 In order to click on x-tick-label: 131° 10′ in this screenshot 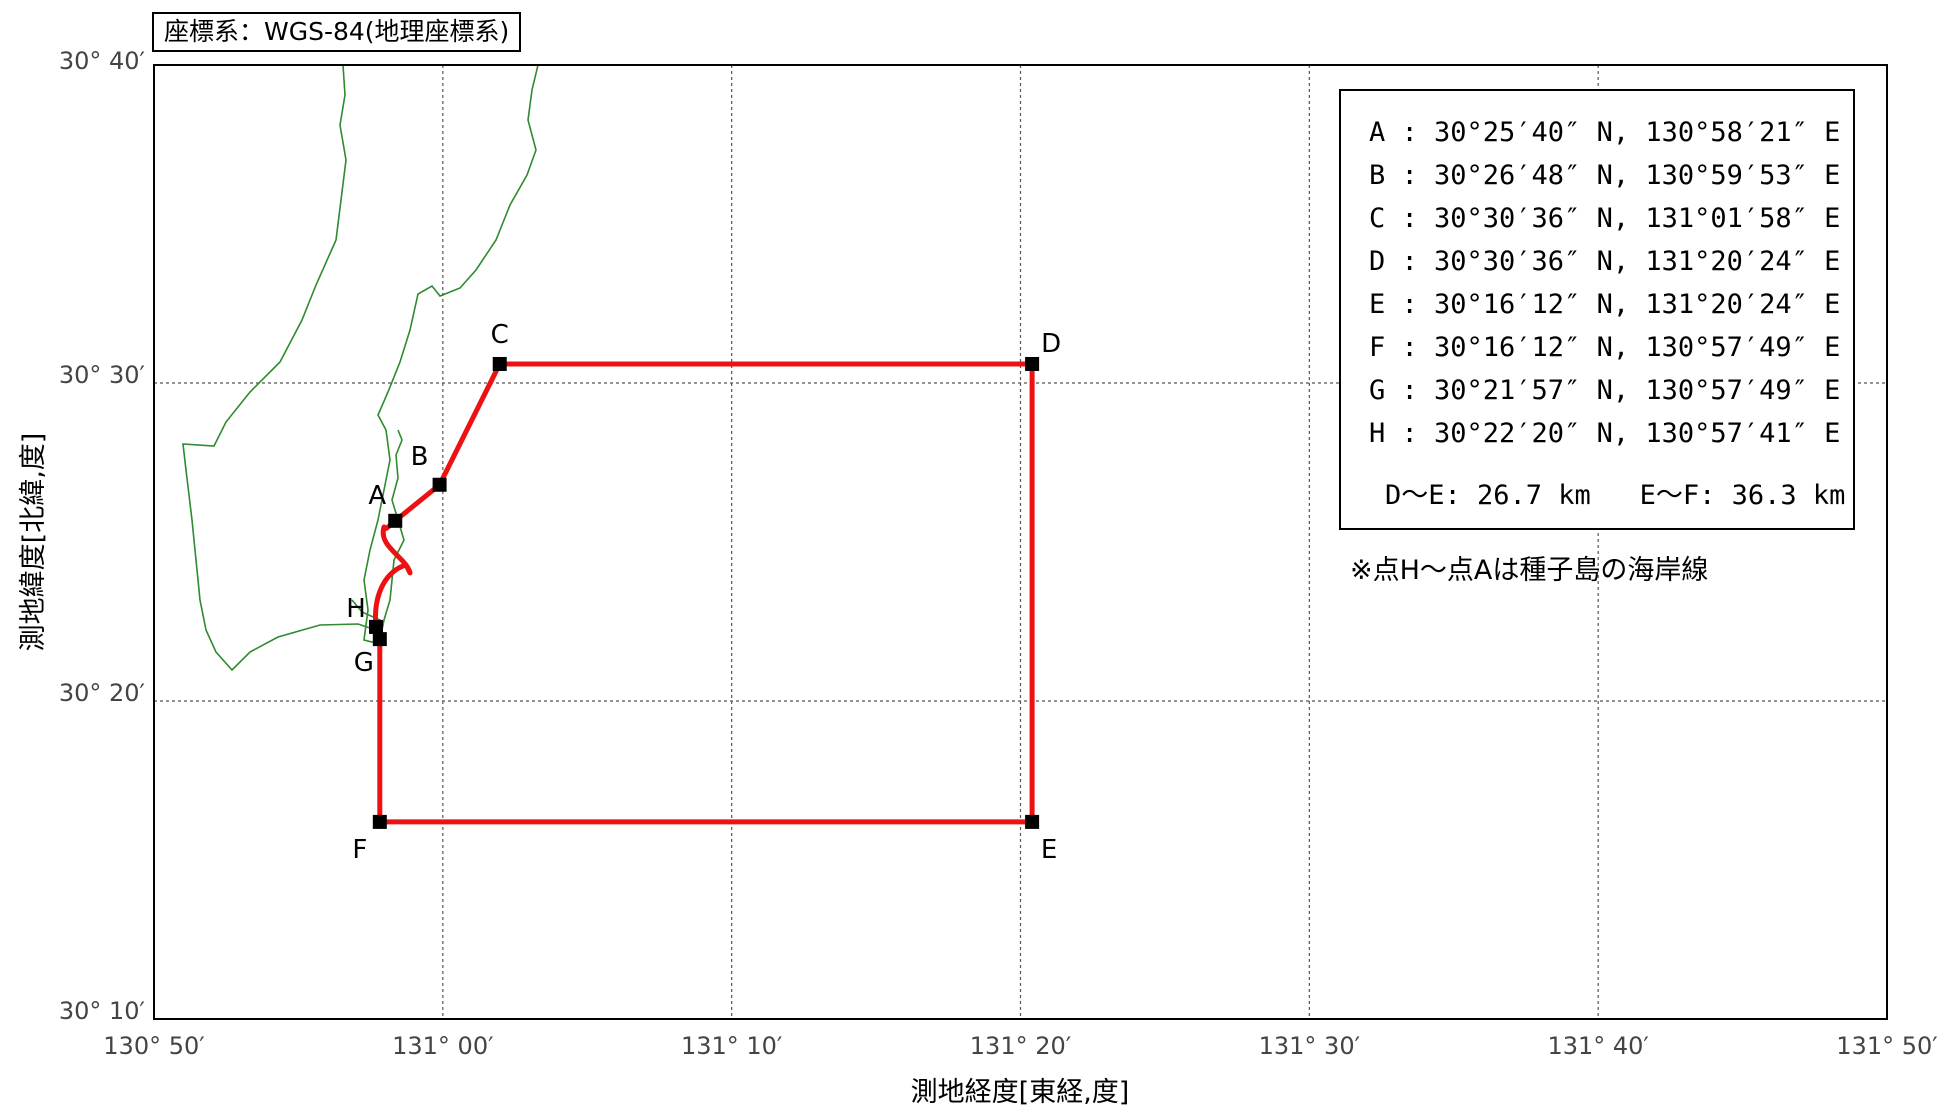, I will do `click(731, 1046)`.